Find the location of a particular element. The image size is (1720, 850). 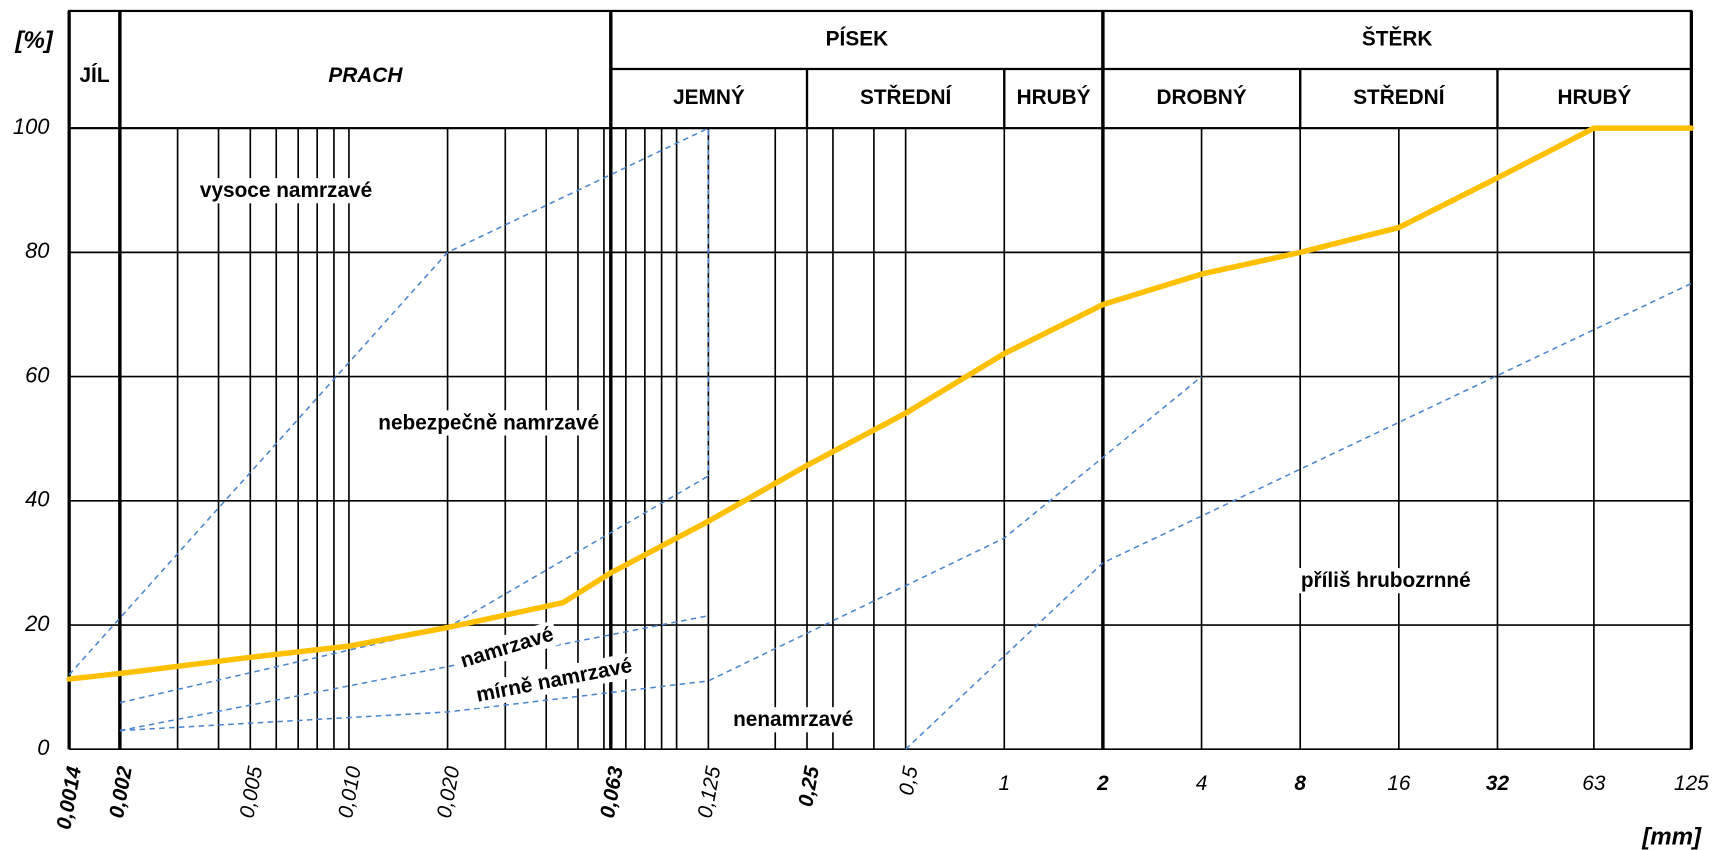

y-tick-label: 20 is located at coordinates (36, 623).